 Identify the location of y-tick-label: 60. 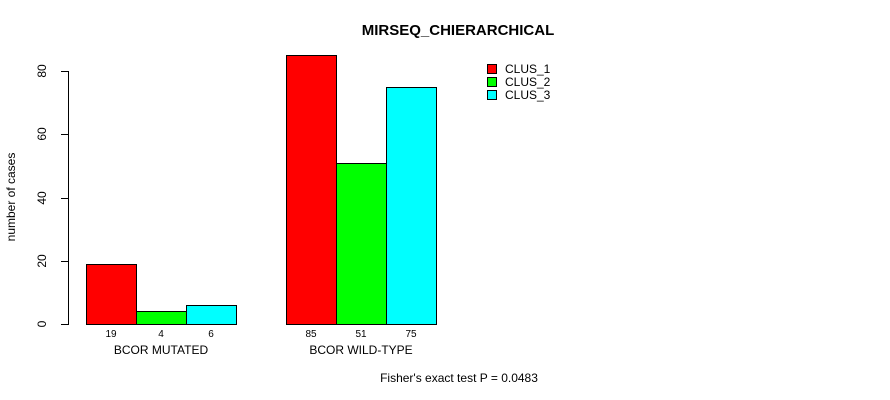
(42, 134).